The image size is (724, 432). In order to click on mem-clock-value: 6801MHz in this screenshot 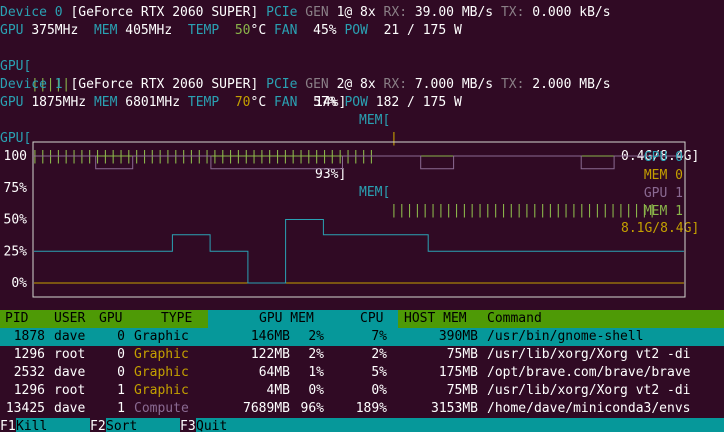, I will do `click(153, 102)`.